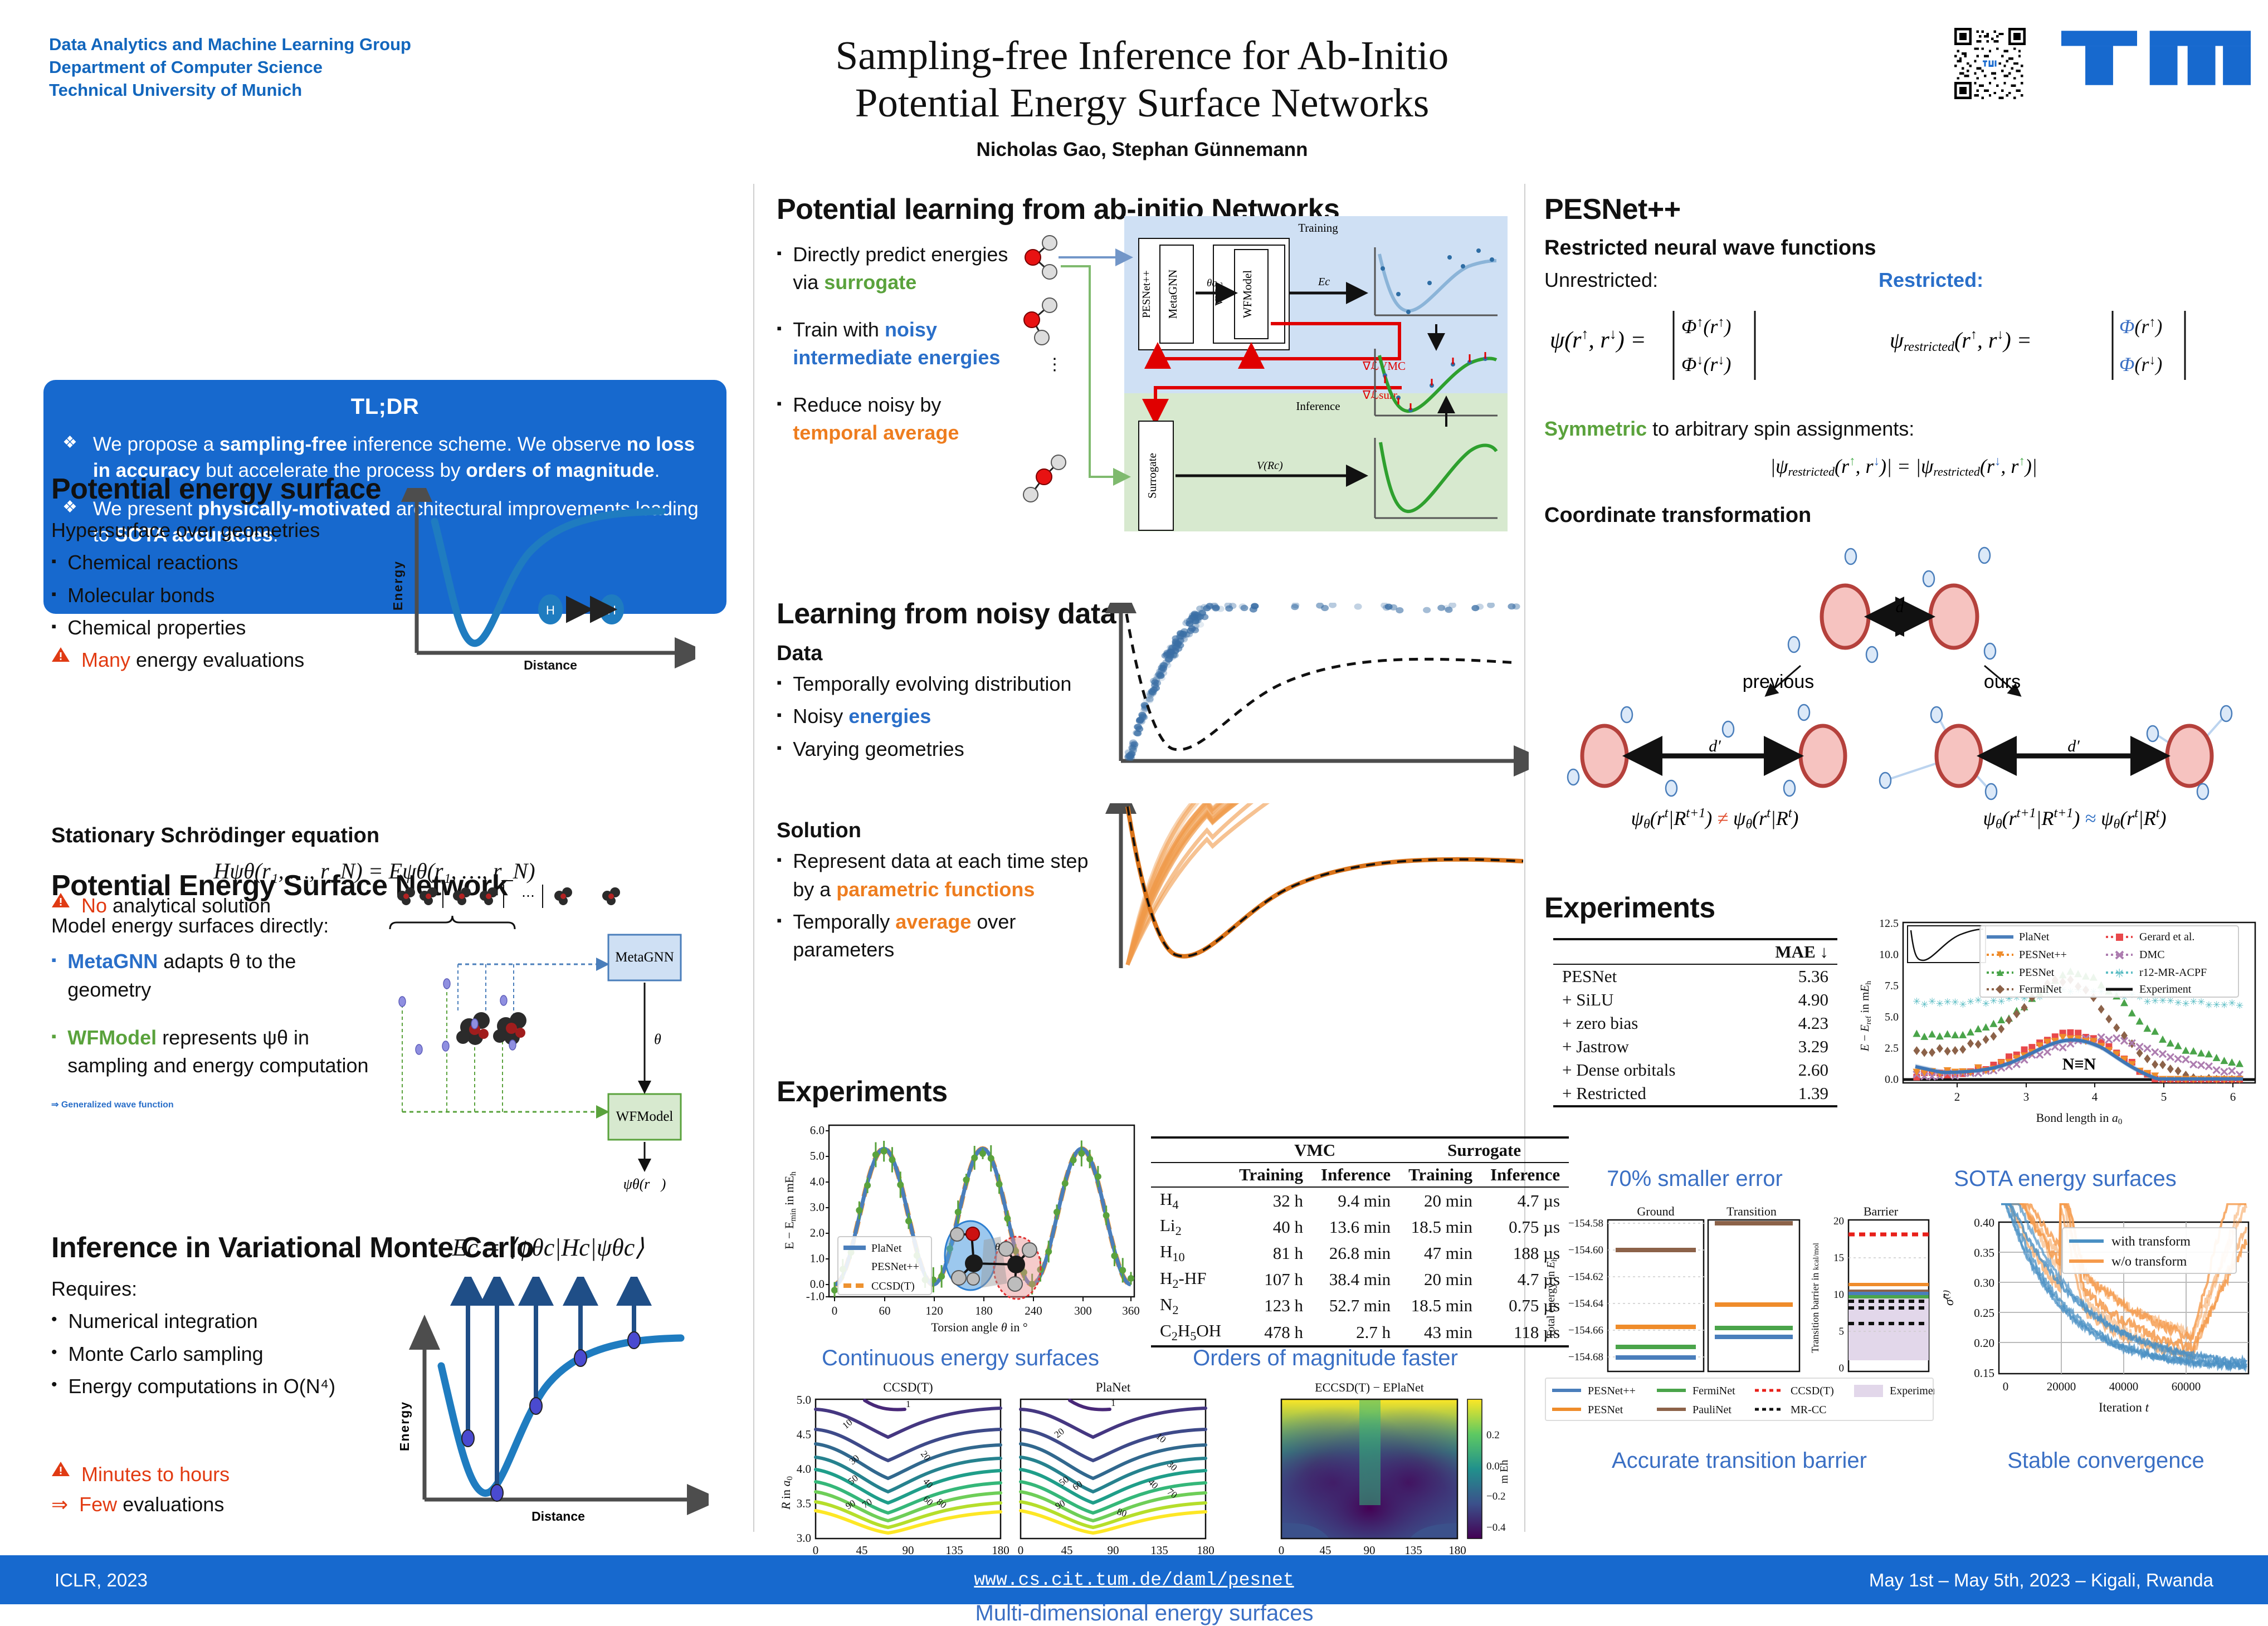  I want to click on pes-chart-xlabel: Distance, so click(550, 665).